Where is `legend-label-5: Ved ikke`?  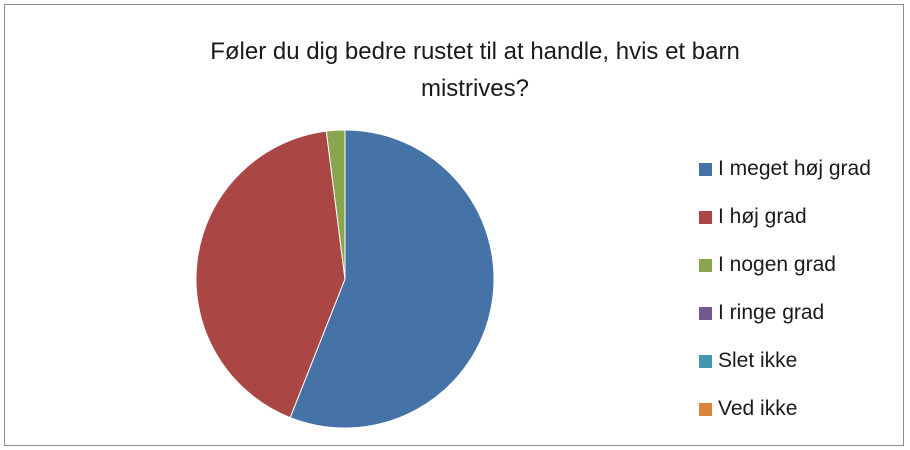 legend-label-5: Ved ikke is located at coordinates (758, 408).